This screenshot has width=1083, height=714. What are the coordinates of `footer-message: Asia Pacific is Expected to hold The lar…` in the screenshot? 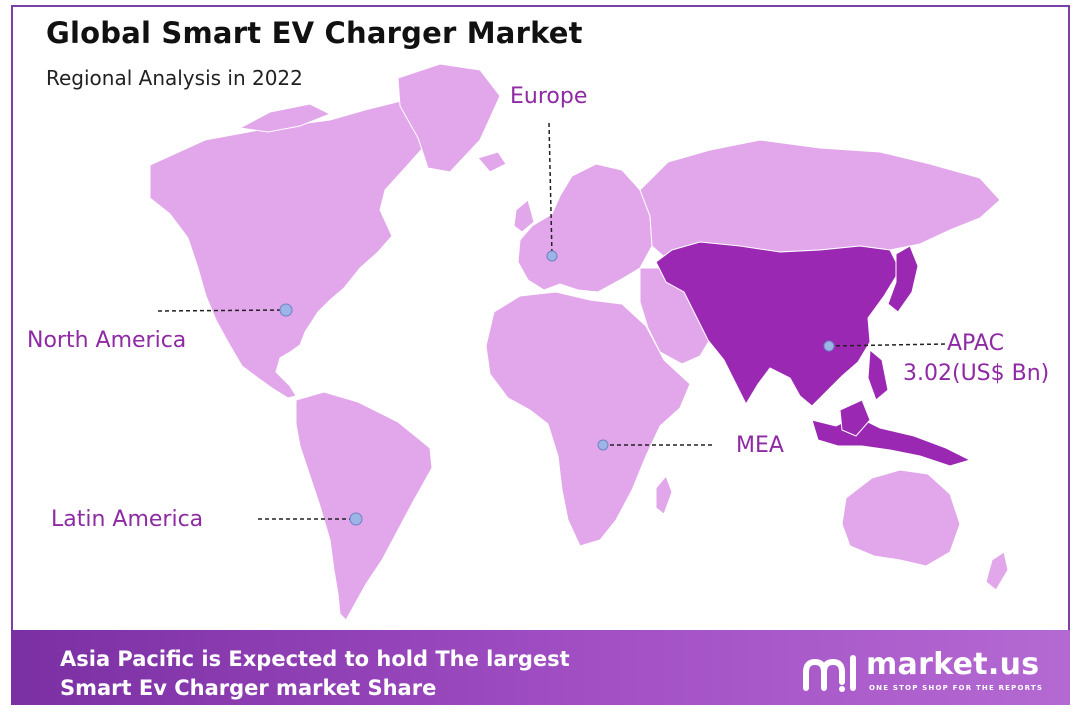 It's located at (315, 674).